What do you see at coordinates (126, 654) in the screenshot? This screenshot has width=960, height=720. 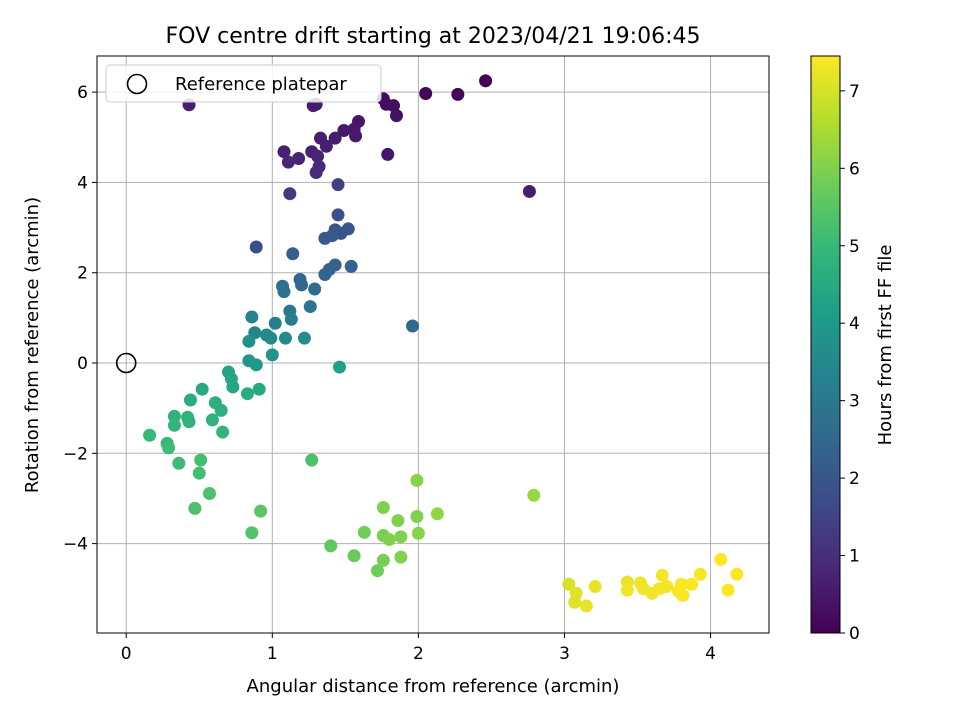 I see `x-tick-label: 0` at bounding box center [126, 654].